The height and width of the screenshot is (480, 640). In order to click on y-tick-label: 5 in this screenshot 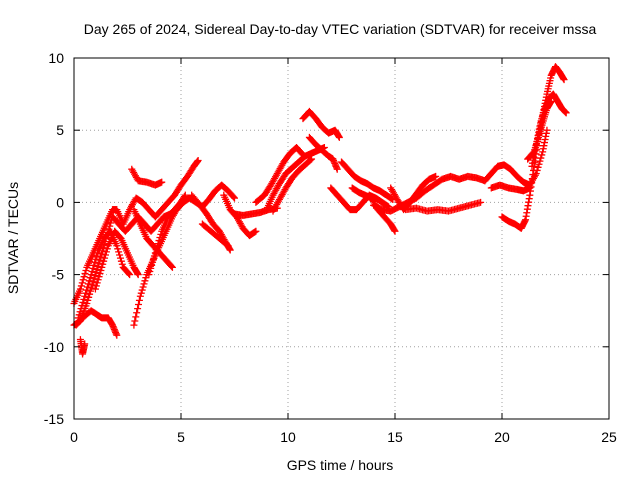, I will do `click(60, 130)`.